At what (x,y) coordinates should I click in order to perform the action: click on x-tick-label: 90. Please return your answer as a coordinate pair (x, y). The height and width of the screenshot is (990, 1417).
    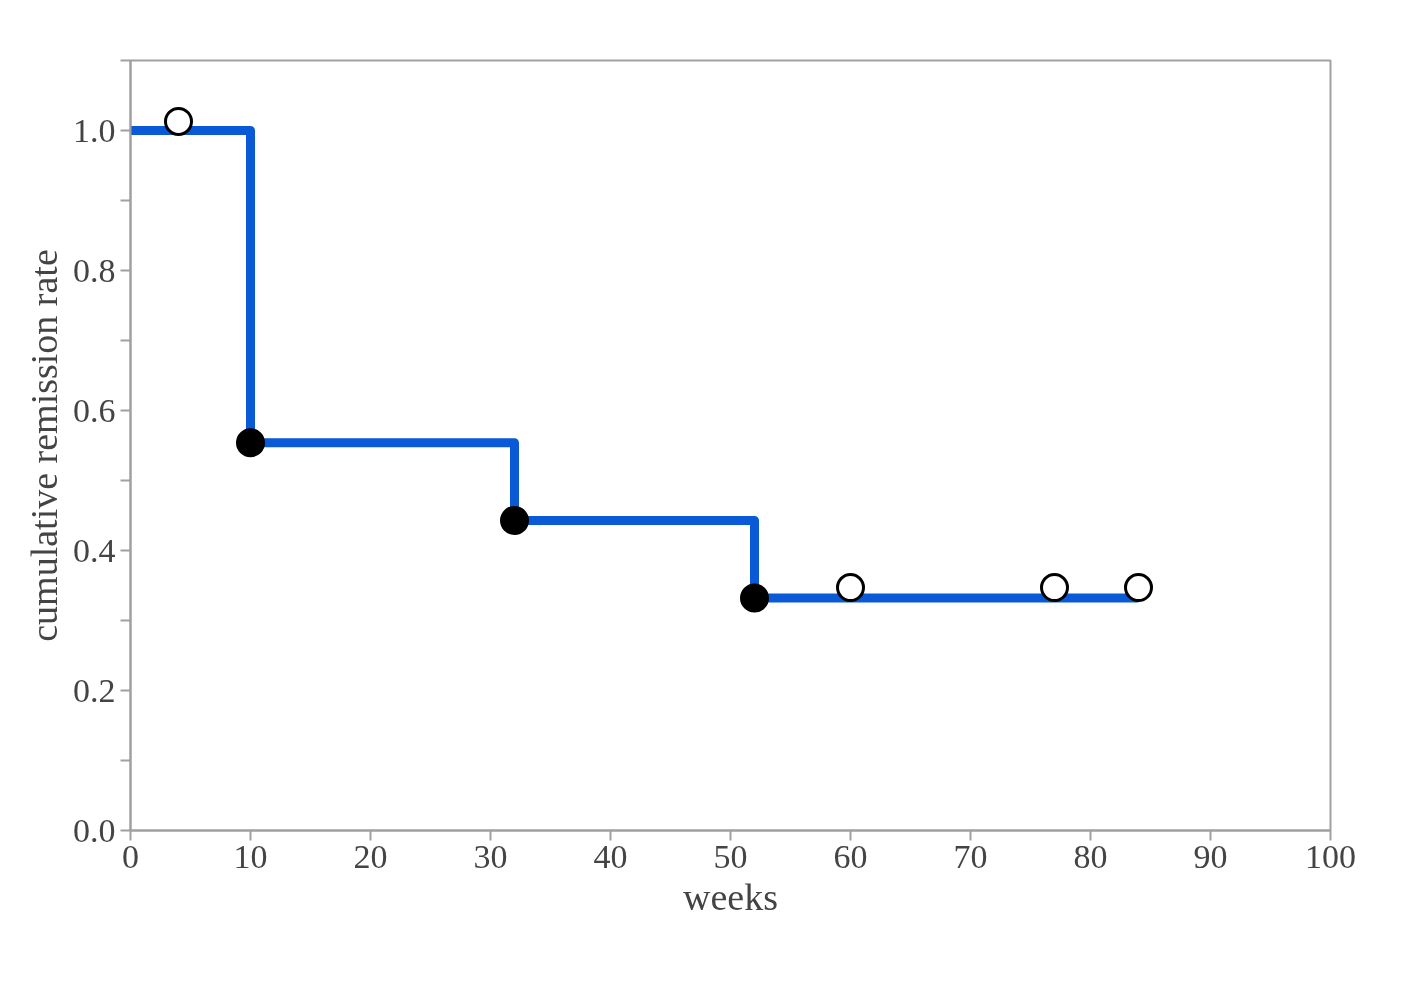
    Looking at the image, I should click on (1210, 856).